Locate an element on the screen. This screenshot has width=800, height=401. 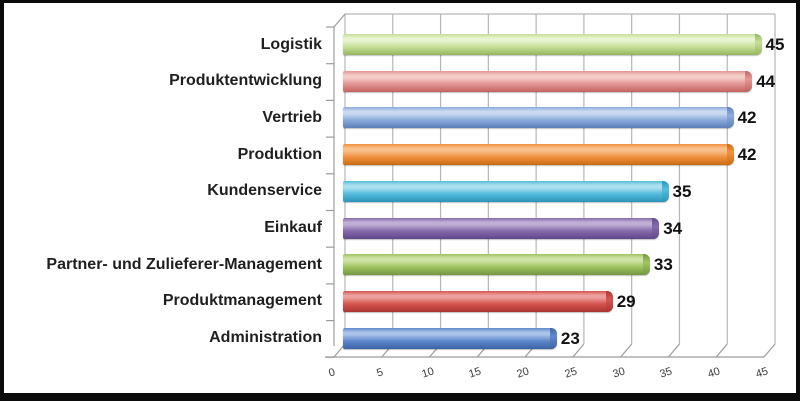
bar-vertrieb is located at coordinates (538, 118).